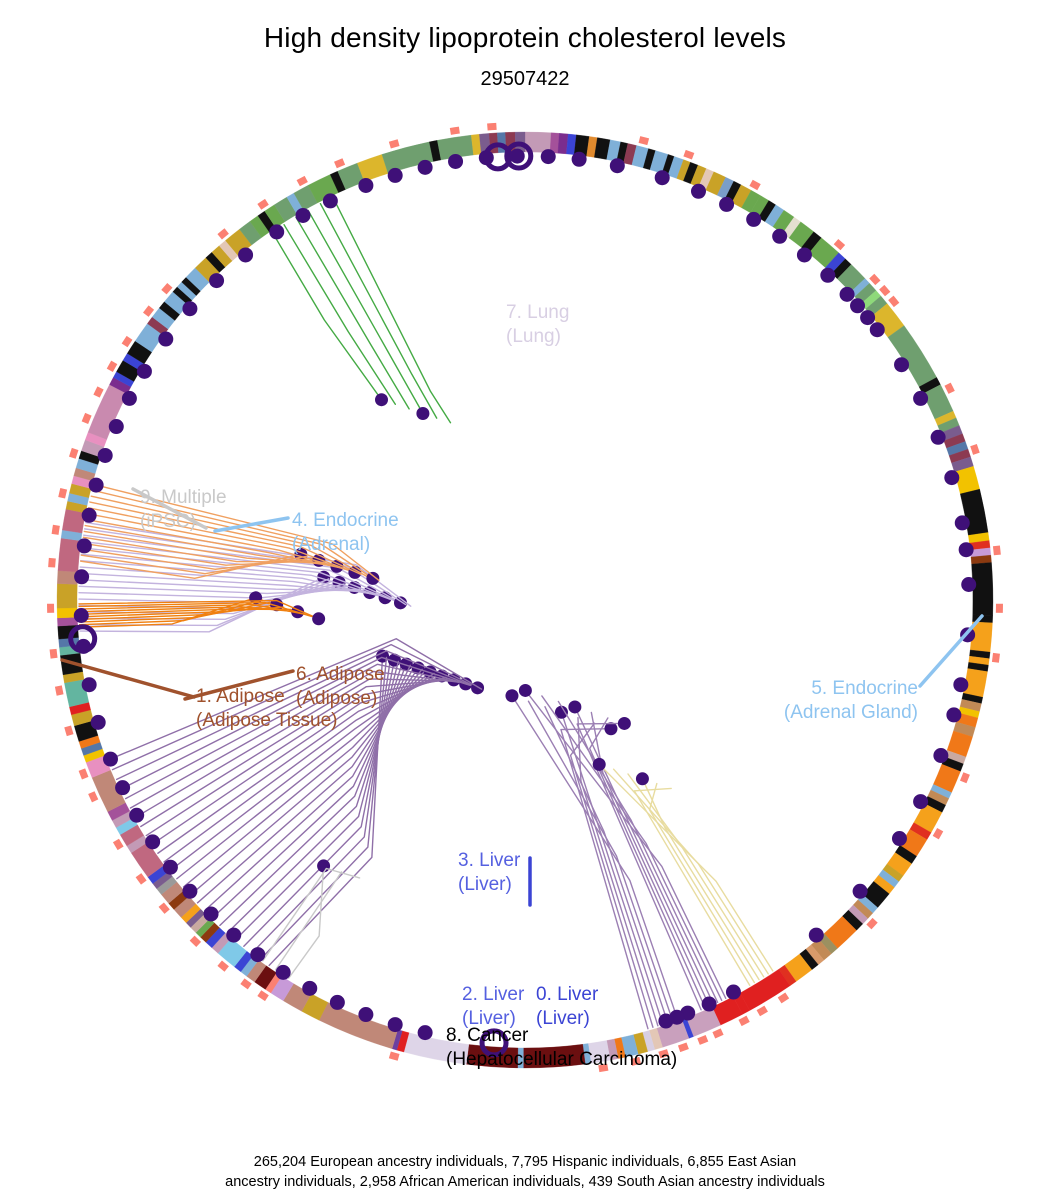  Describe the element at coordinates (489, 1018) in the screenshot. I see `annotation-label-line2: (Liver)` at that location.